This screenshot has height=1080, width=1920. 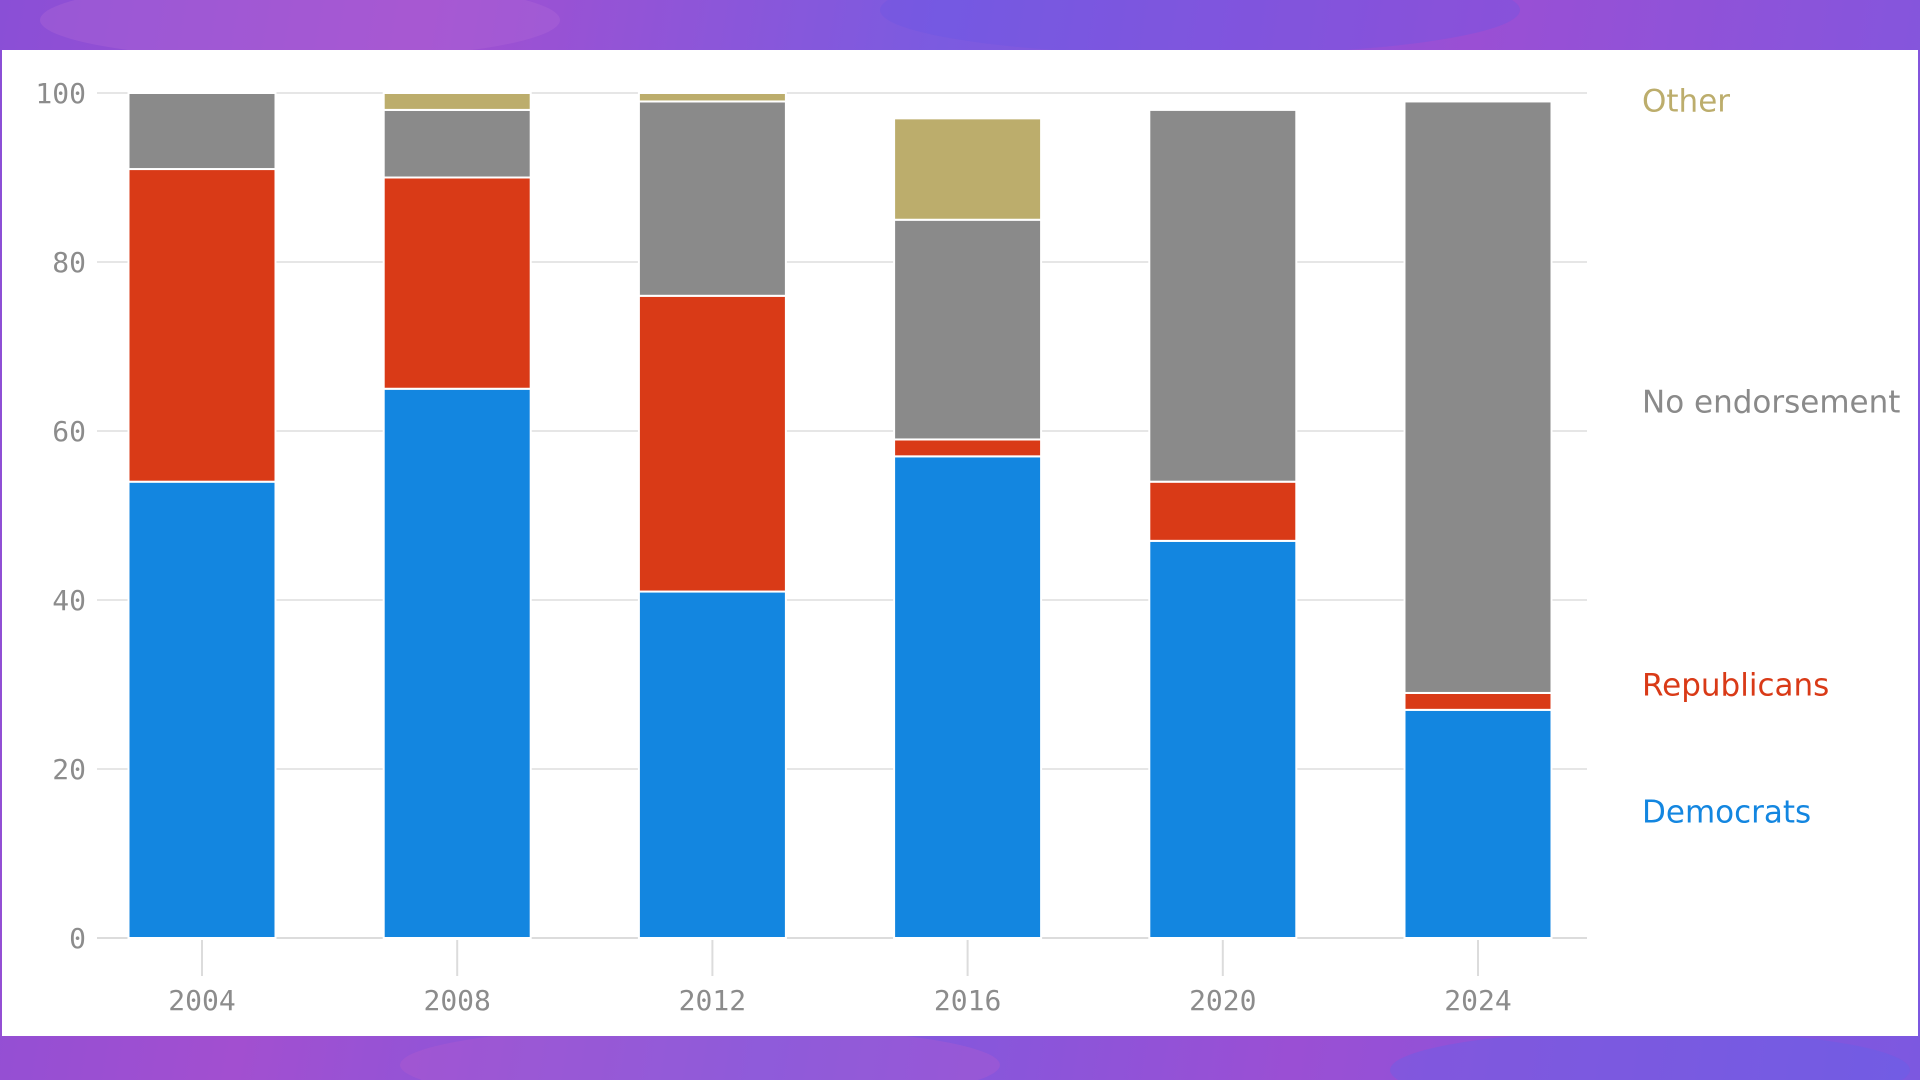 What do you see at coordinates (457, 101) in the screenshot?
I see `bar-2008-other` at bounding box center [457, 101].